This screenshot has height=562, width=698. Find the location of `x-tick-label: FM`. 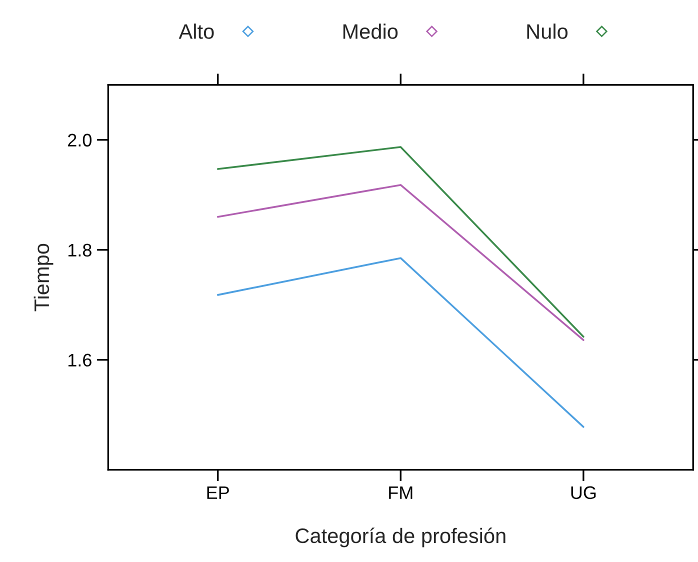

x-tick-label: FM is located at coordinates (400, 492).